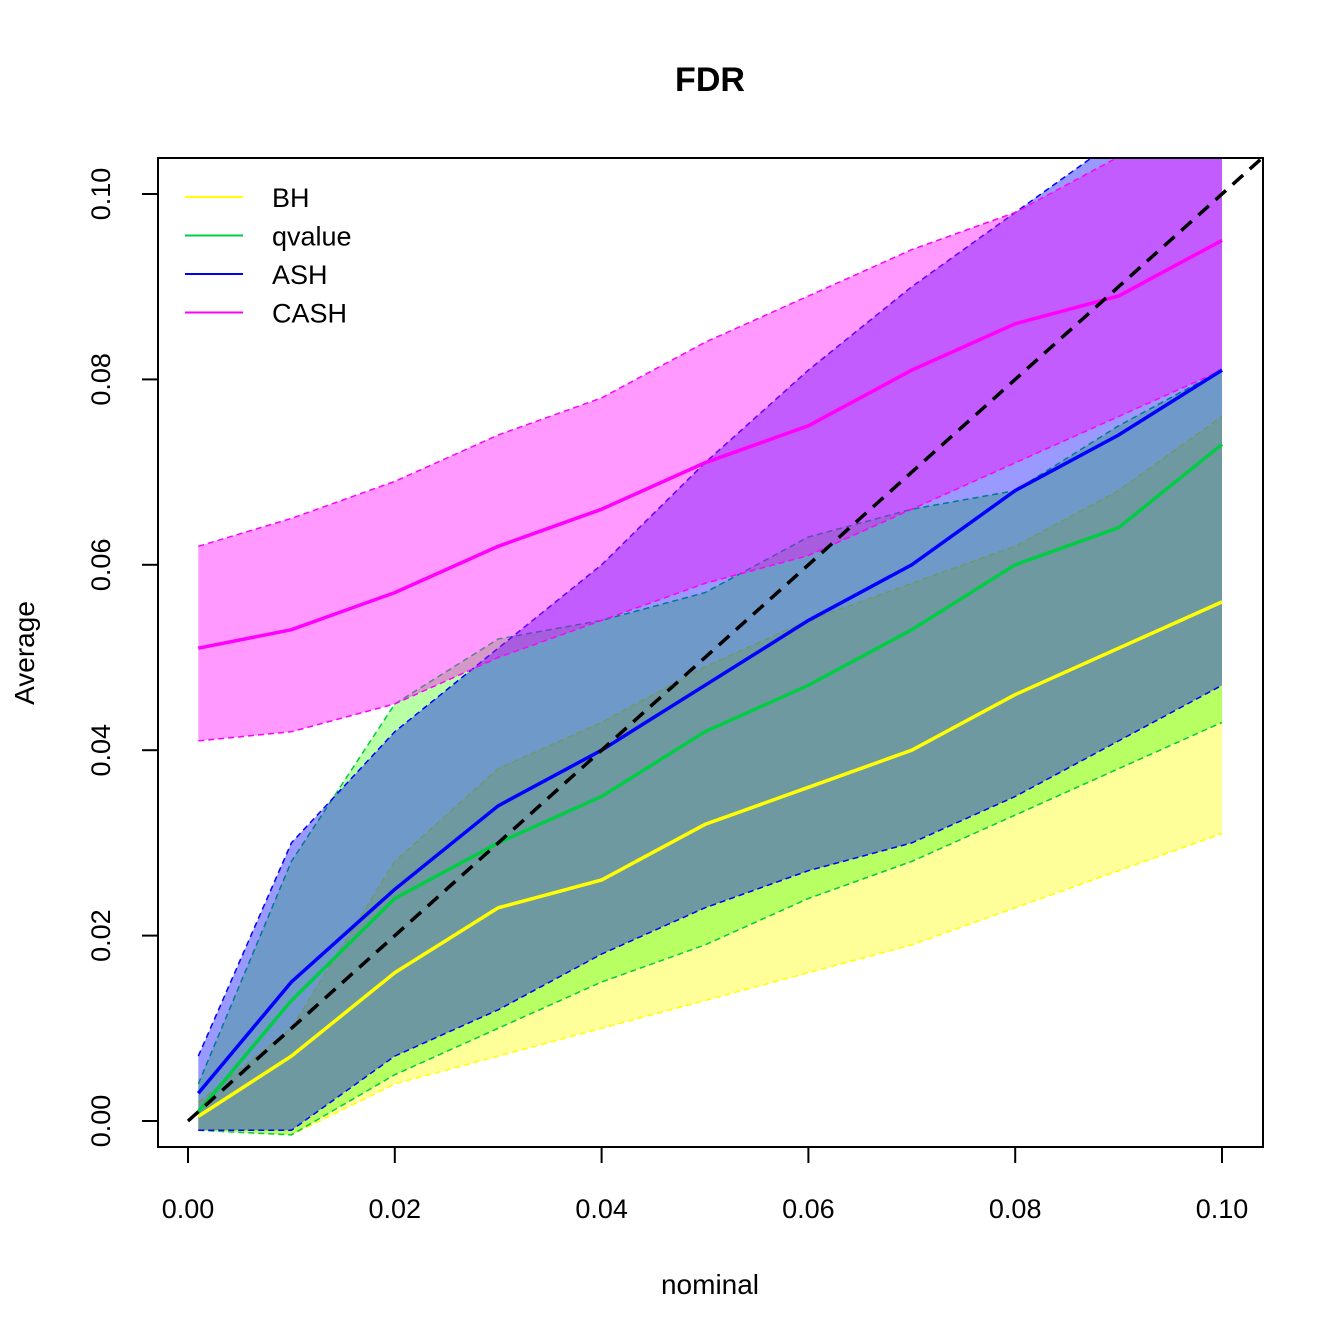 The height and width of the screenshot is (1344, 1344). I want to click on y-tick-label: 0.00, so click(101, 1121).